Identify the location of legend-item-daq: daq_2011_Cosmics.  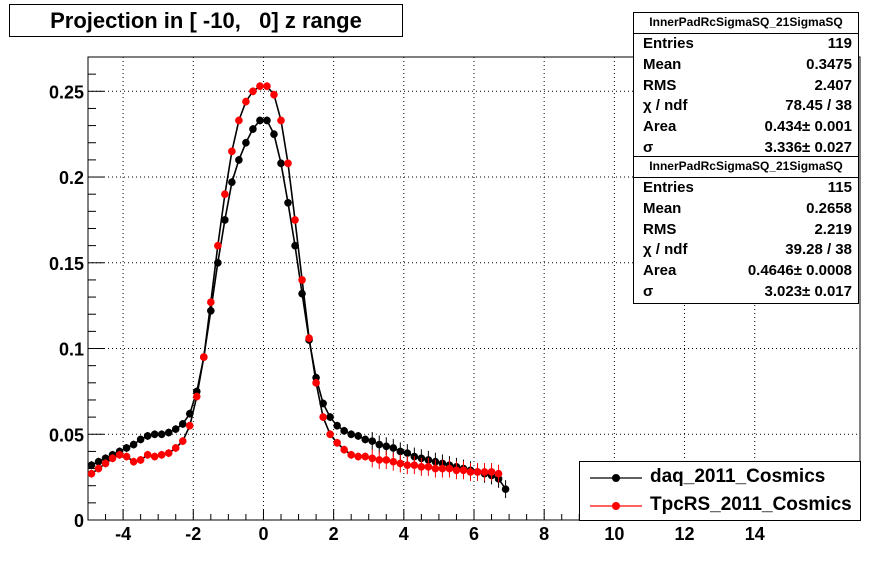
(720, 478).